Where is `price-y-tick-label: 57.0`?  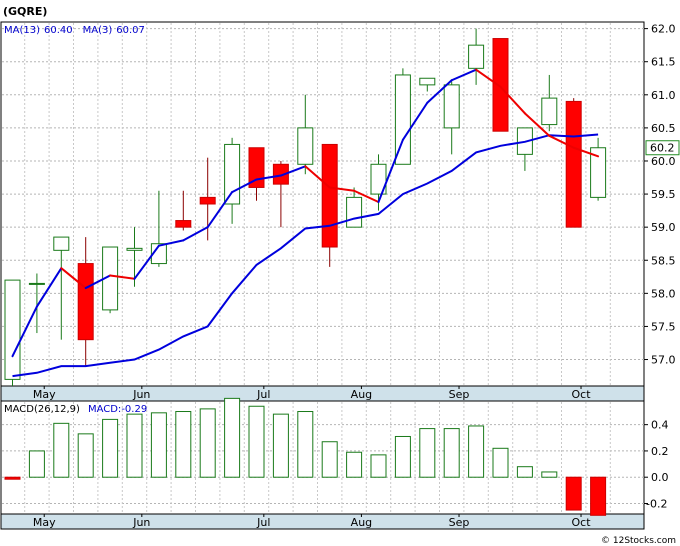
price-y-tick-label: 57.0 is located at coordinates (663, 360).